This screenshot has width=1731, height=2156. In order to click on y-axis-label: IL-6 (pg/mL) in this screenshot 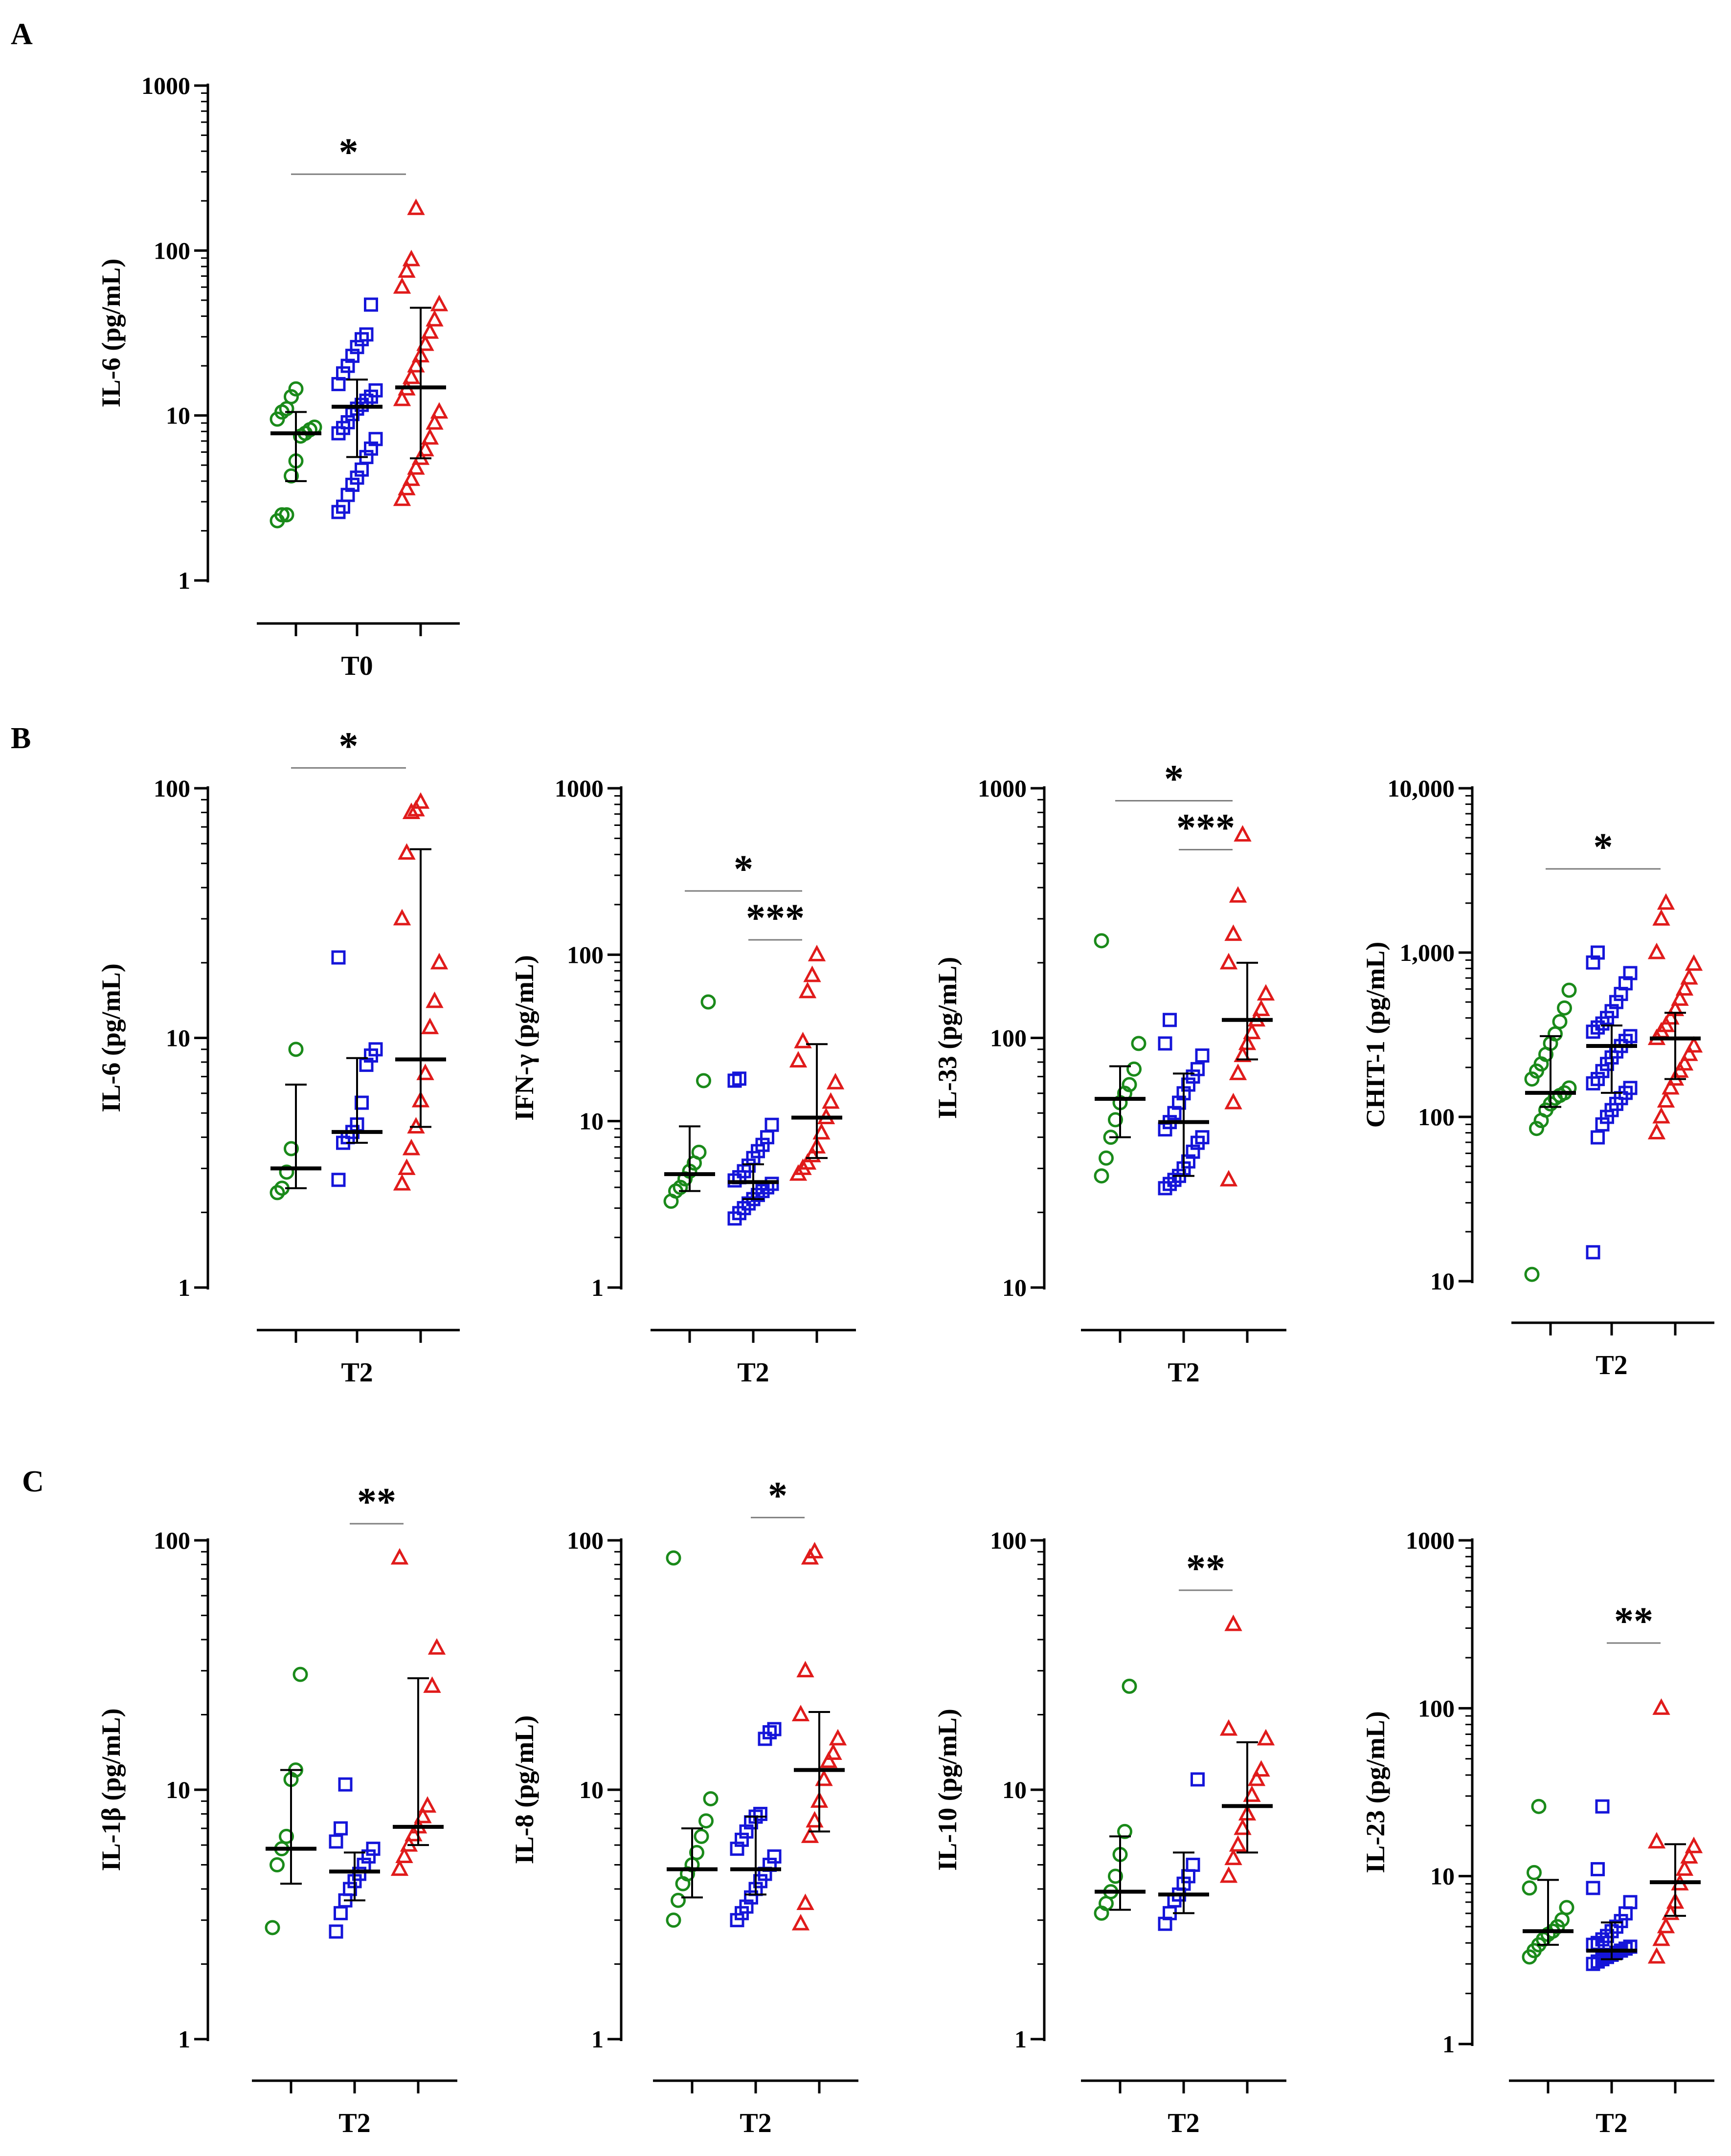, I will do `click(111, 333)`.